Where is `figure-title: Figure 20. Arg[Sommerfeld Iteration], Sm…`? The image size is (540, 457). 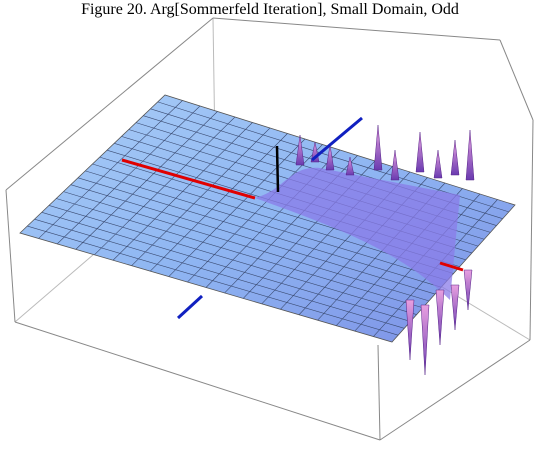 figure-title: Figure 20. Arg[Sommerfeld Iteration], Sm… is located at coordinates (270, 9).